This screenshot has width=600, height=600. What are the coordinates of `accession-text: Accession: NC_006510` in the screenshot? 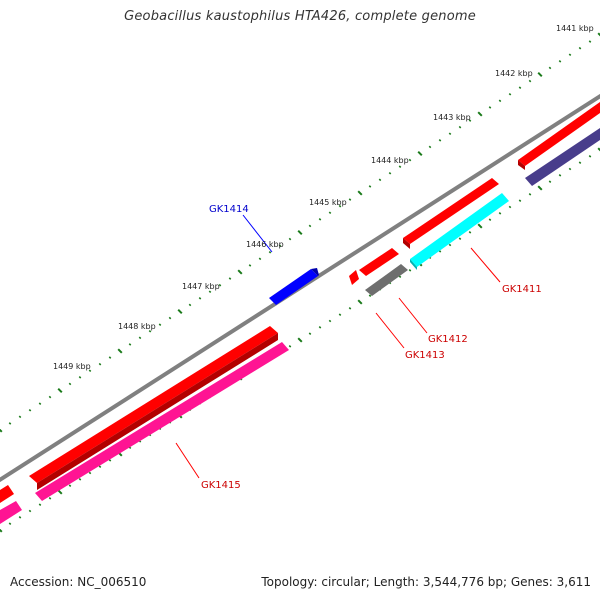 It's located at (78, 582).